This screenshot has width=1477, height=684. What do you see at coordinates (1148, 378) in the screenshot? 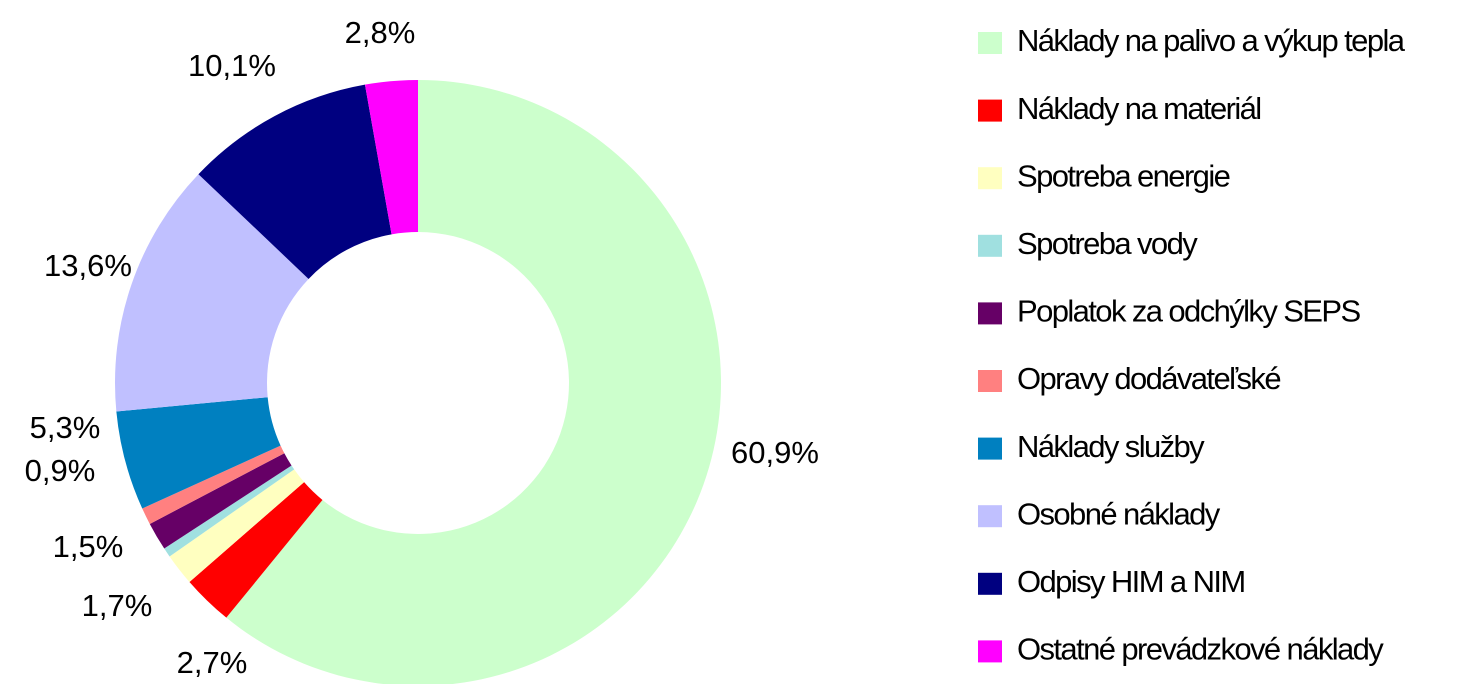
I see `legend-label: Opravy dodávateľské` at bounding box center [1148, 378].